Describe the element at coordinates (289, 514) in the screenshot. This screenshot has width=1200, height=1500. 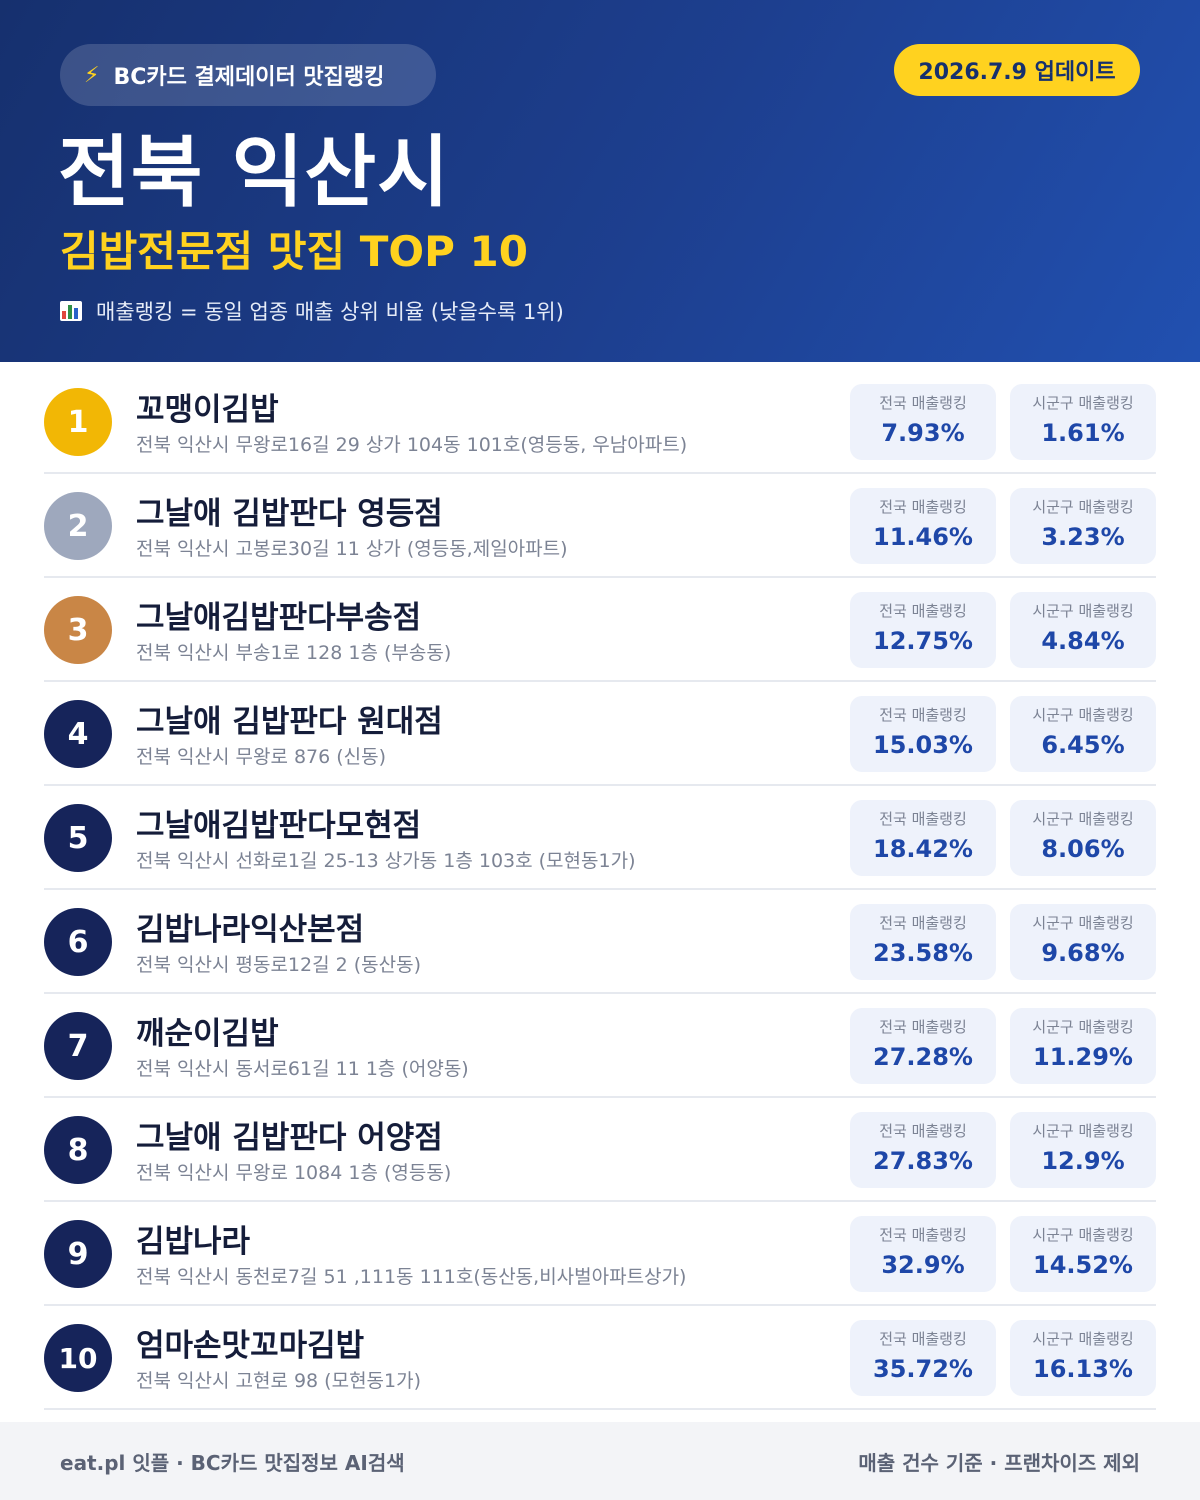
I see `restaurant-name: 그날애 김밥판다 영등점` at that location.